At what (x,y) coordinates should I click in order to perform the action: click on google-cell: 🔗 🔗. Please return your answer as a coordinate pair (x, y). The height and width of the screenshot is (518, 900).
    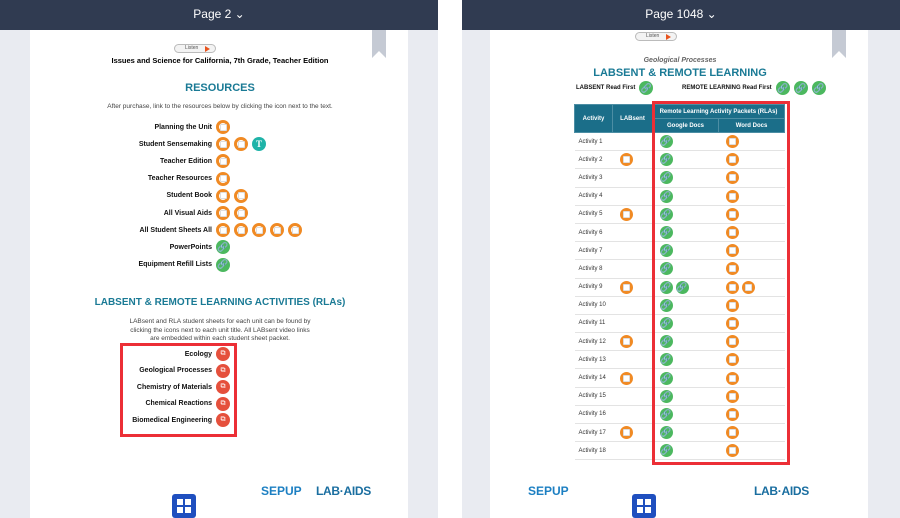
    Looking at the image, I should click on (685, 287).